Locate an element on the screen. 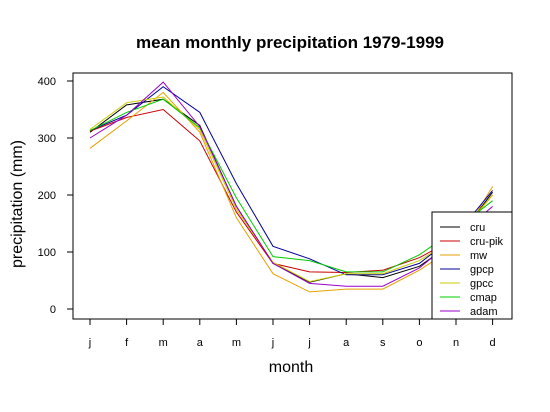 Image resolution: width=550 pixels, height=412 pixels. legend-label-gpcc: gpcc is located at coordinates (482, 284).